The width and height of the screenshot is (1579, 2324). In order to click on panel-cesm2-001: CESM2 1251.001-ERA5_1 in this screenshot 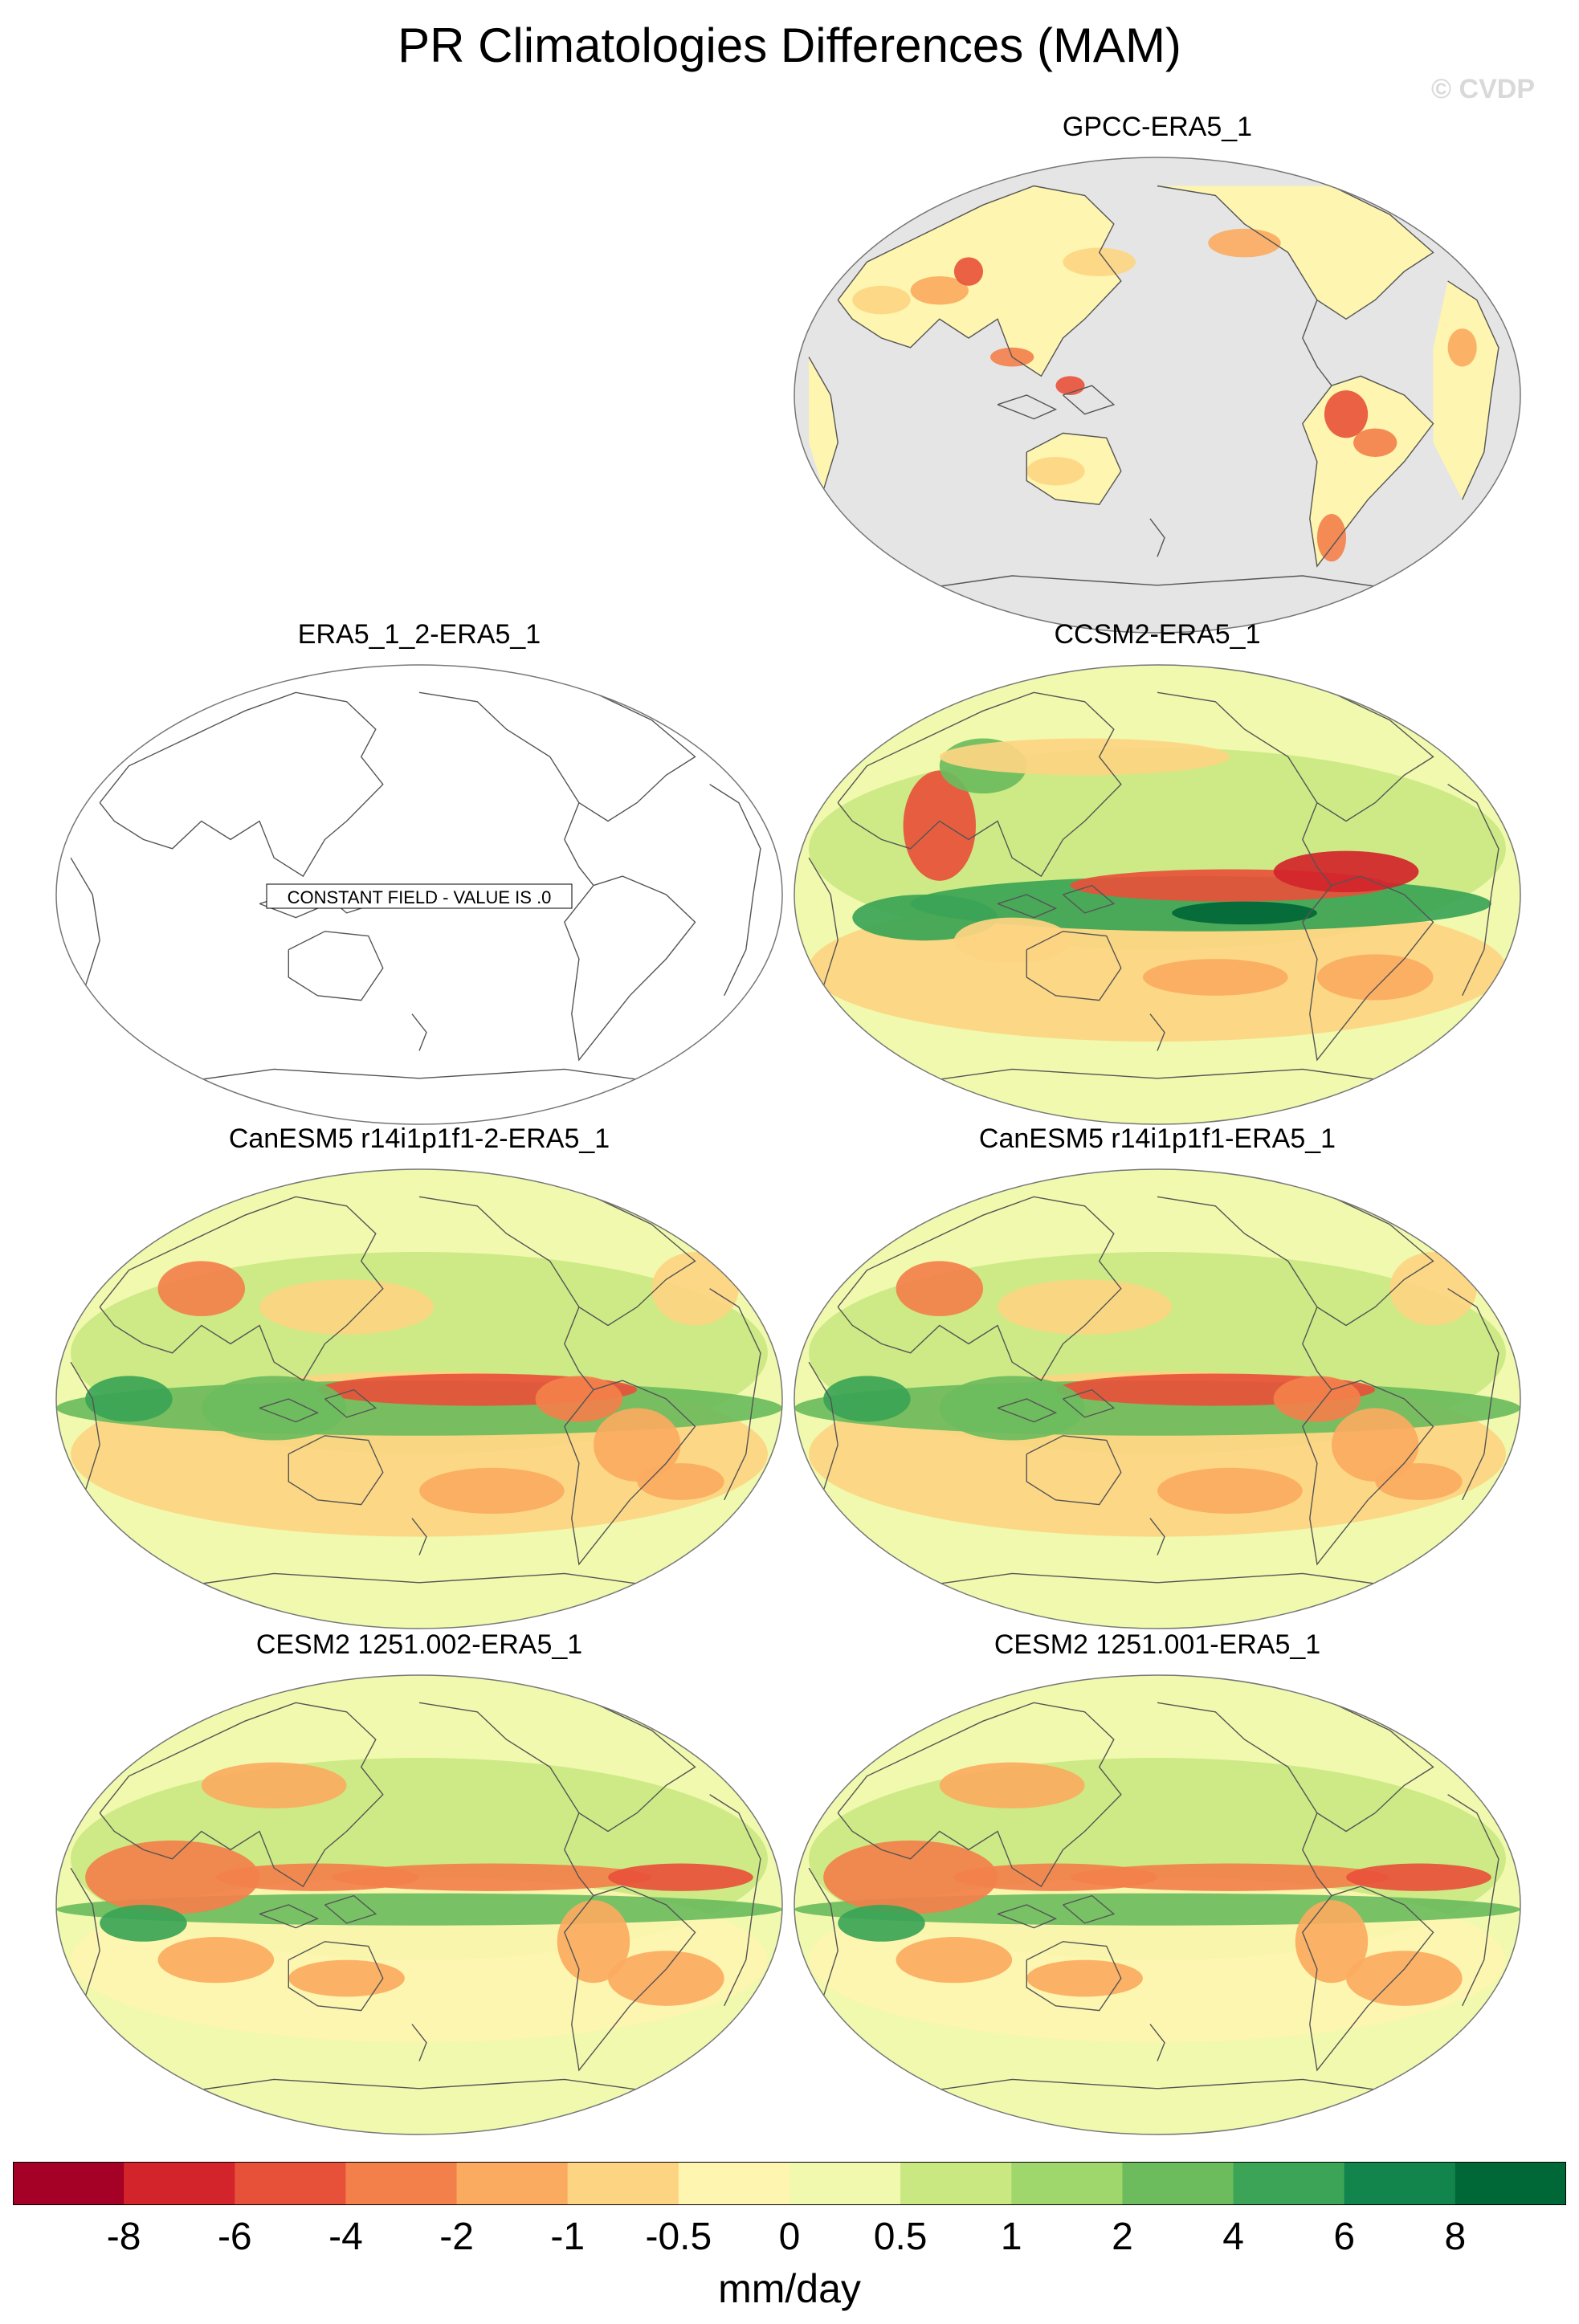, I will do `click(1157, 1886)`.